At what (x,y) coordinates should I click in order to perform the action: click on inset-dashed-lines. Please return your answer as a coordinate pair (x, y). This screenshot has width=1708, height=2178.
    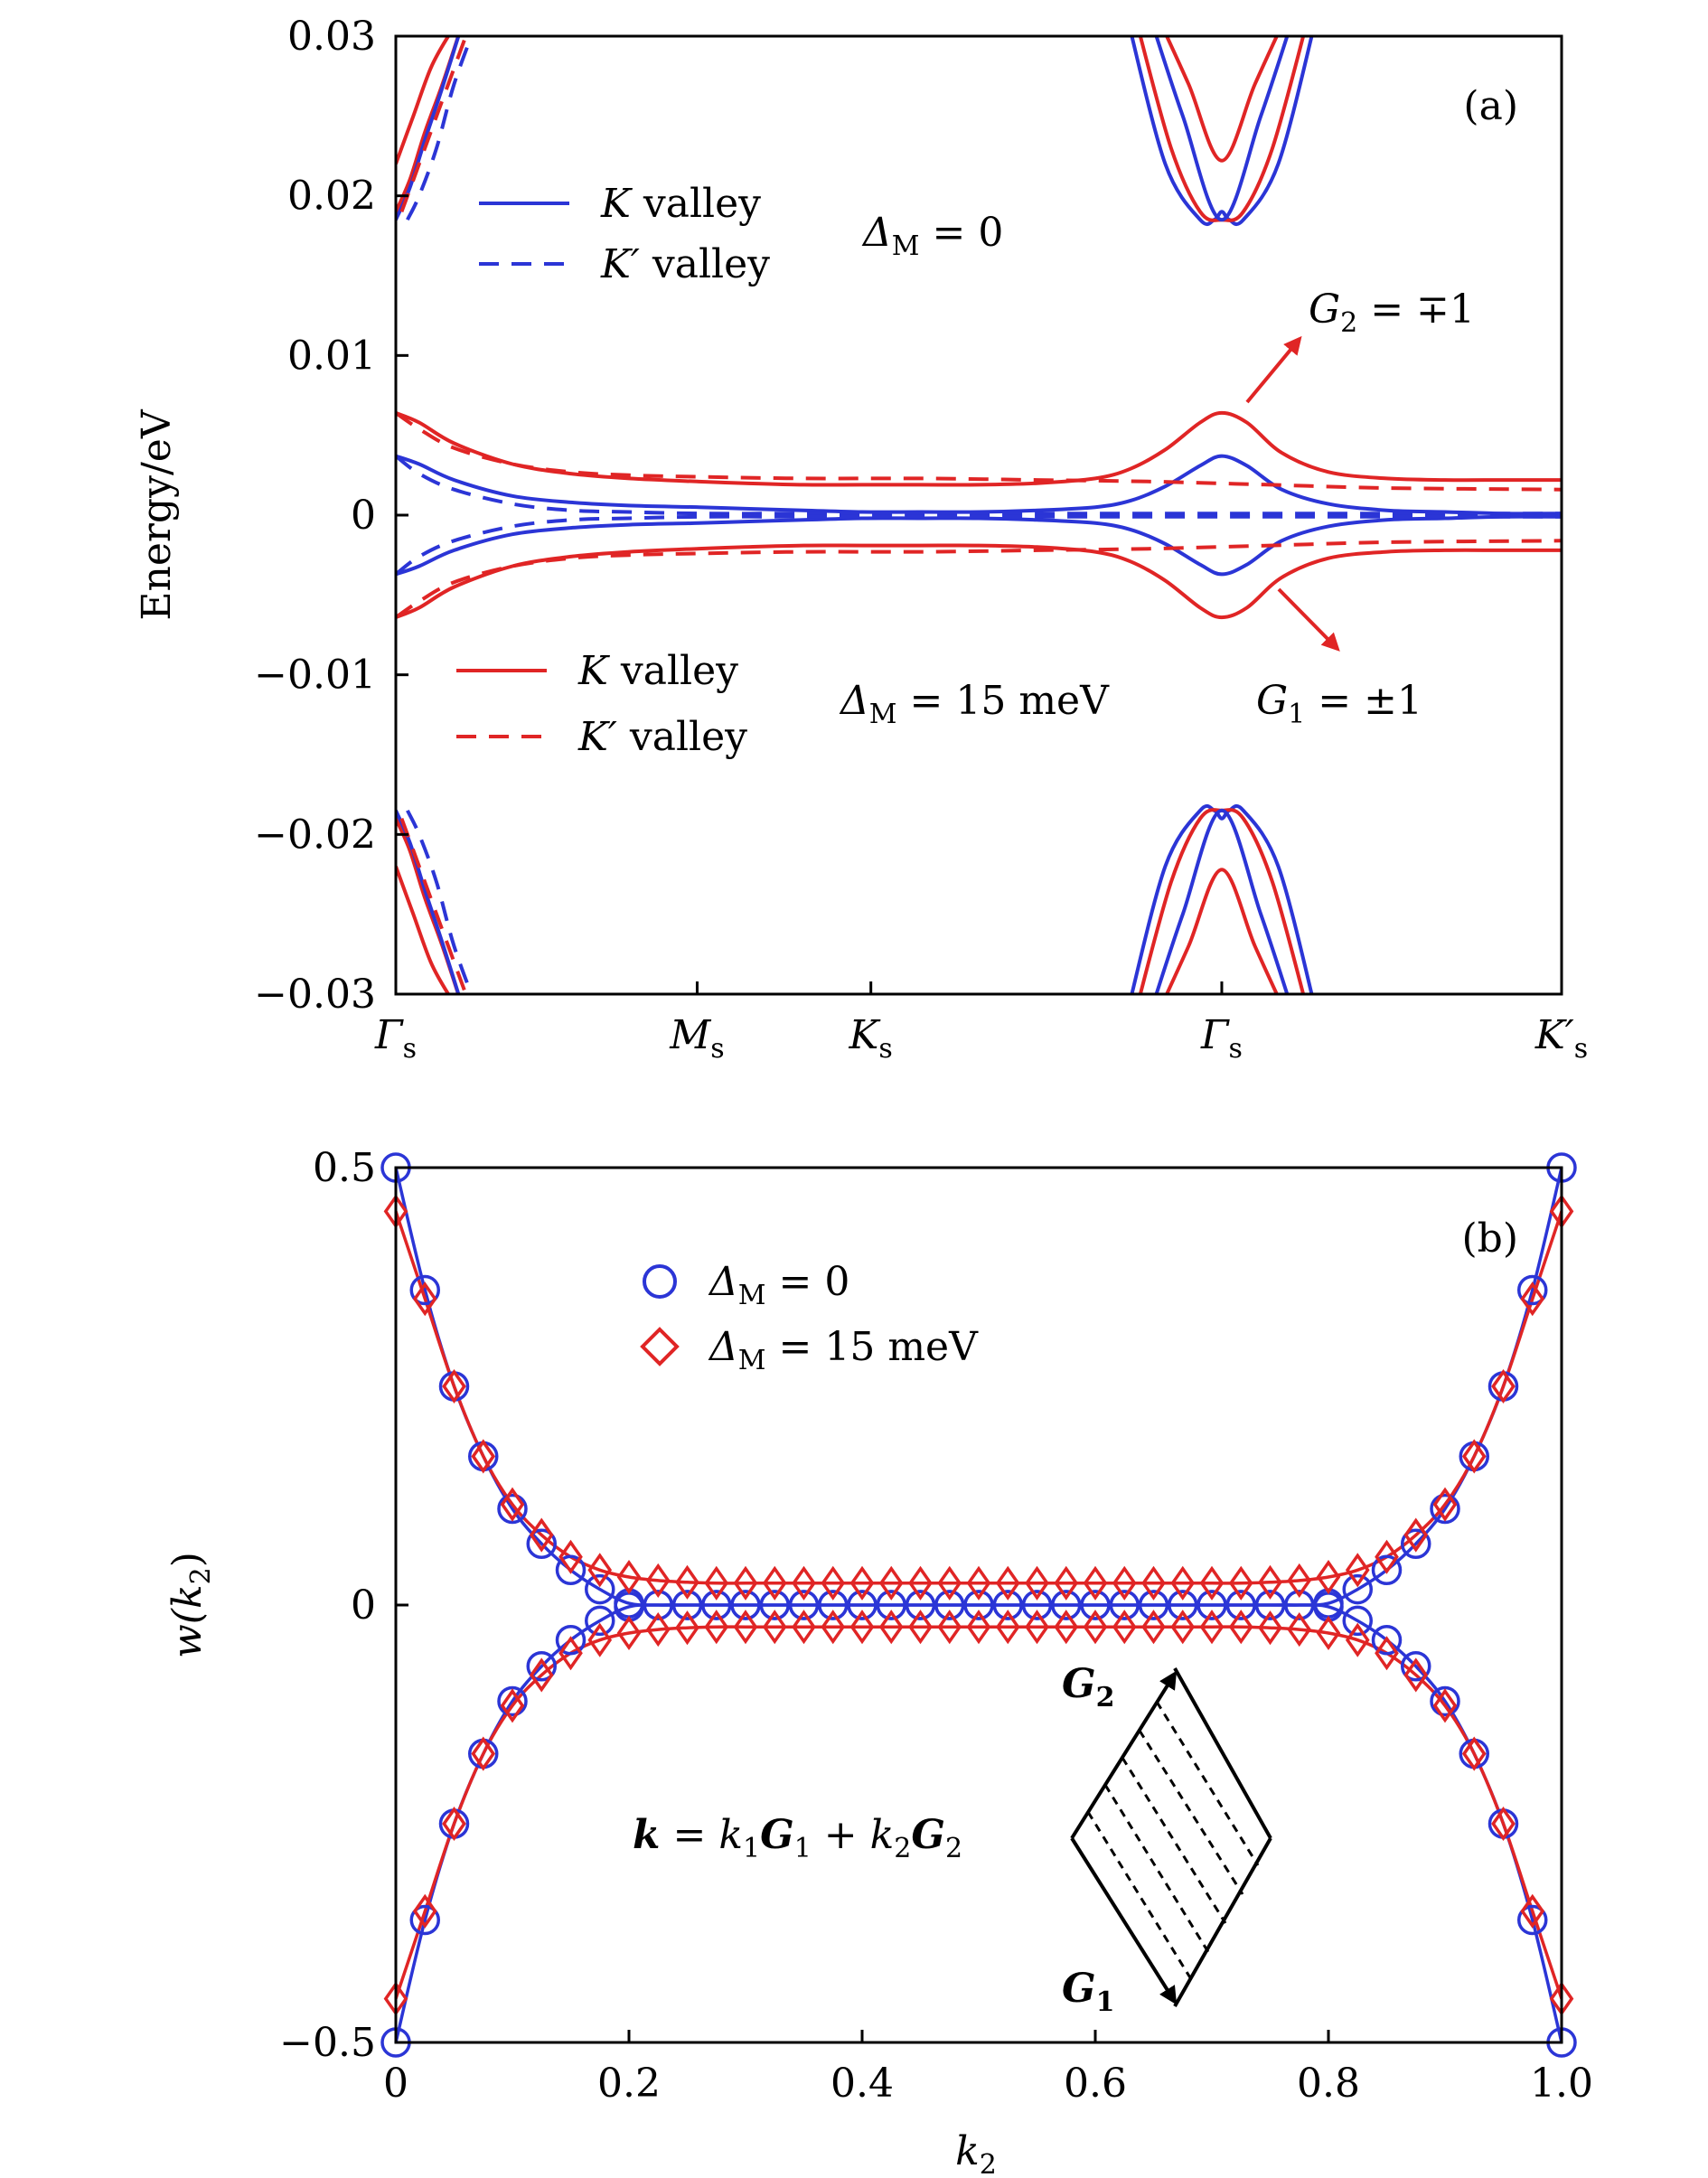
    Looking at the image, I should click on (1173, 1840).